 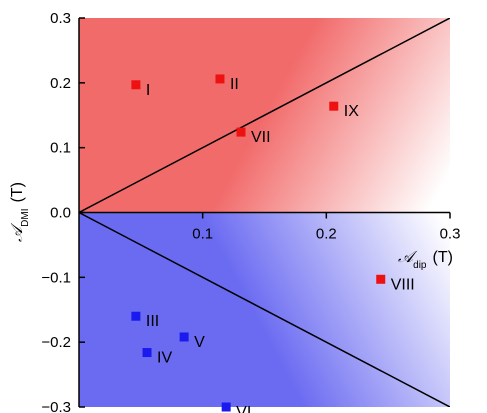 I want to click on y-tick-label: −0.2, so click(x=56, y=342).